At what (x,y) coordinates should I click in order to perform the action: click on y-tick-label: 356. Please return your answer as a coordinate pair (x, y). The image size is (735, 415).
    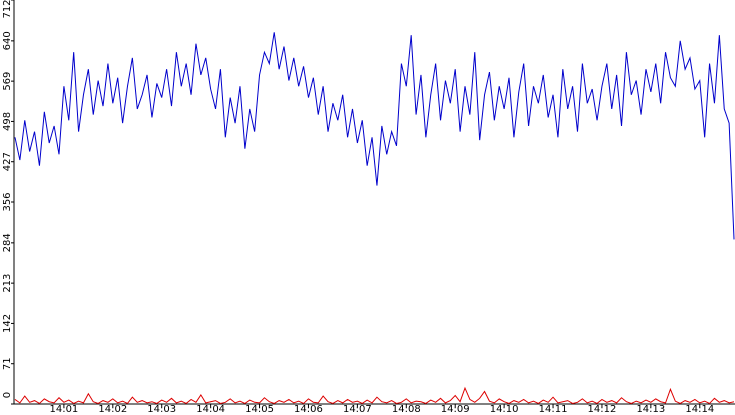
    Looking at the image, I should click on (7, 201).